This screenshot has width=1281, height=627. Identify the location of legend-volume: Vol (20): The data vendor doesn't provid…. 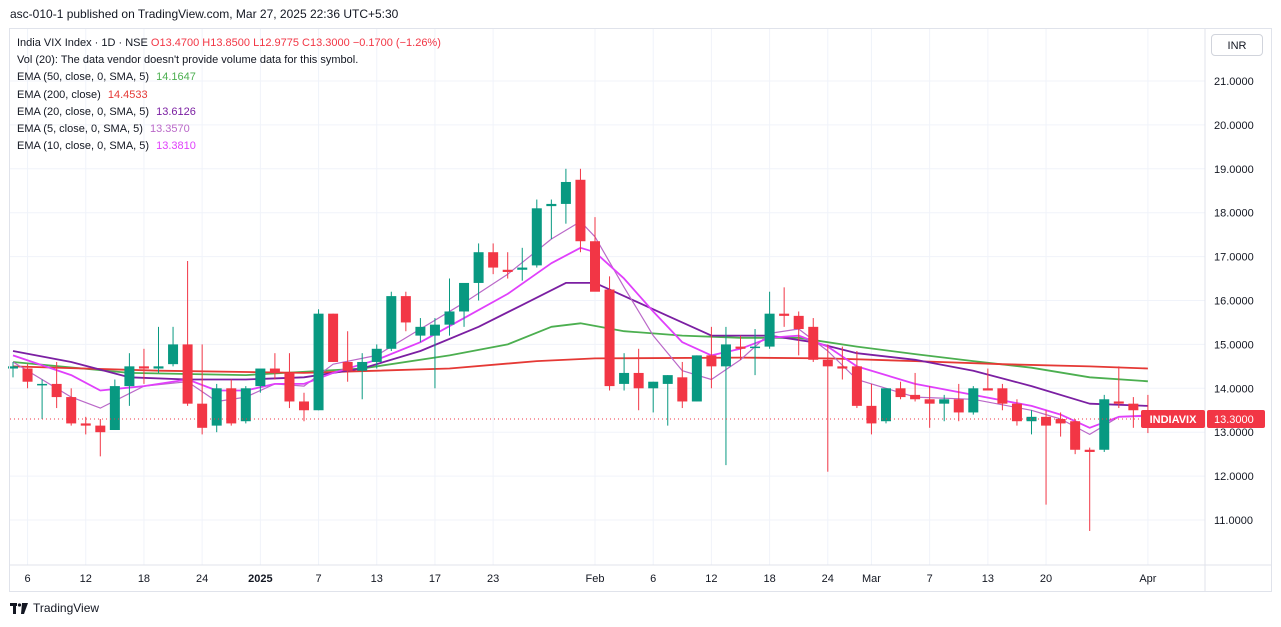
(188, 60).